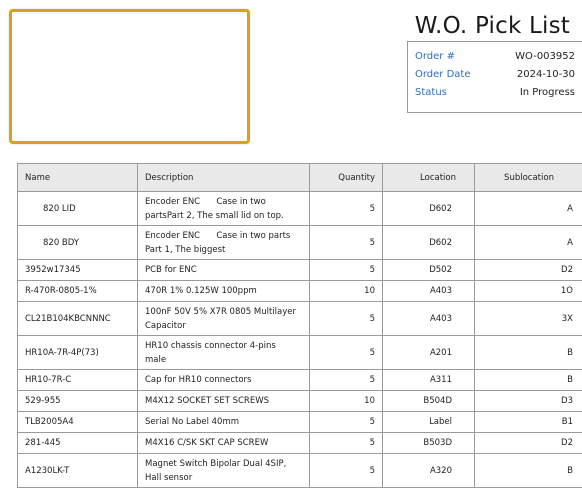 The height and width of the screenshot is (500, 582). I want to click on description-line: Encoder ENC Case in two, so click(205, 201).